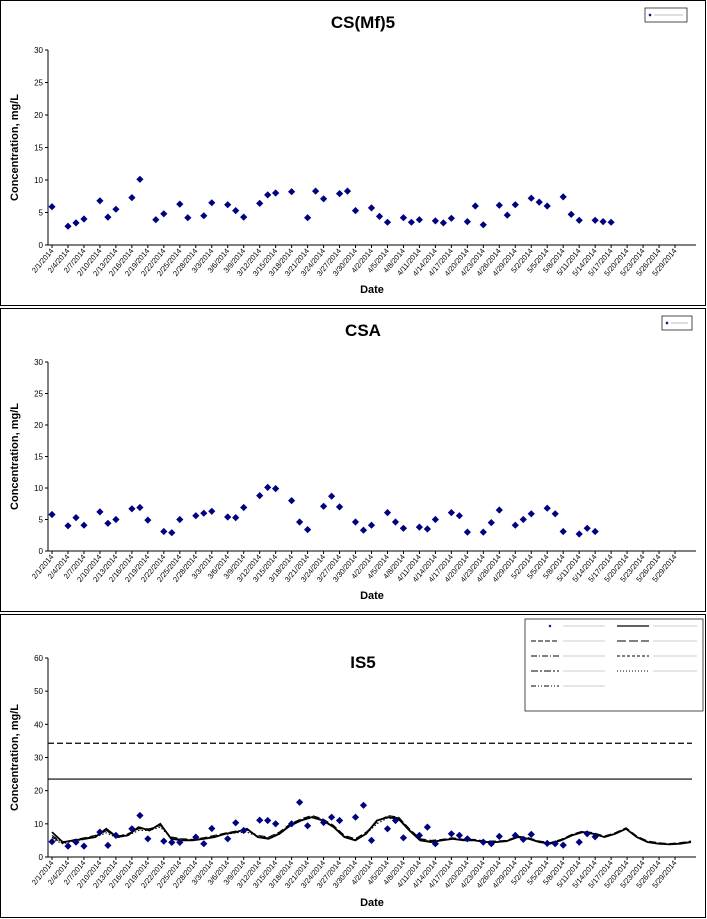 The height and width of the screenshot is (919, 707). What do you see at coordinates (41, 551) in the screenshot?
I see `y-tick-label: 0` at bounding box center [41, 551].